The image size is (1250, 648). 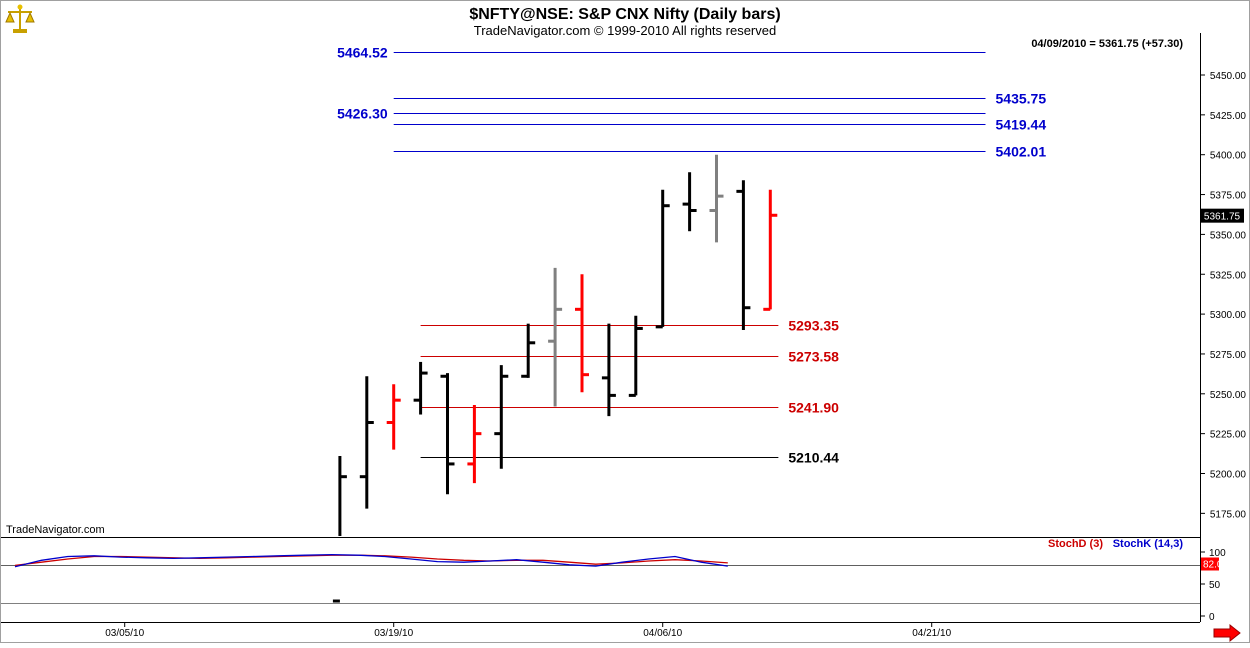 I want to click on price-tick-label: 5275.00, so click(x=1228, y=355).